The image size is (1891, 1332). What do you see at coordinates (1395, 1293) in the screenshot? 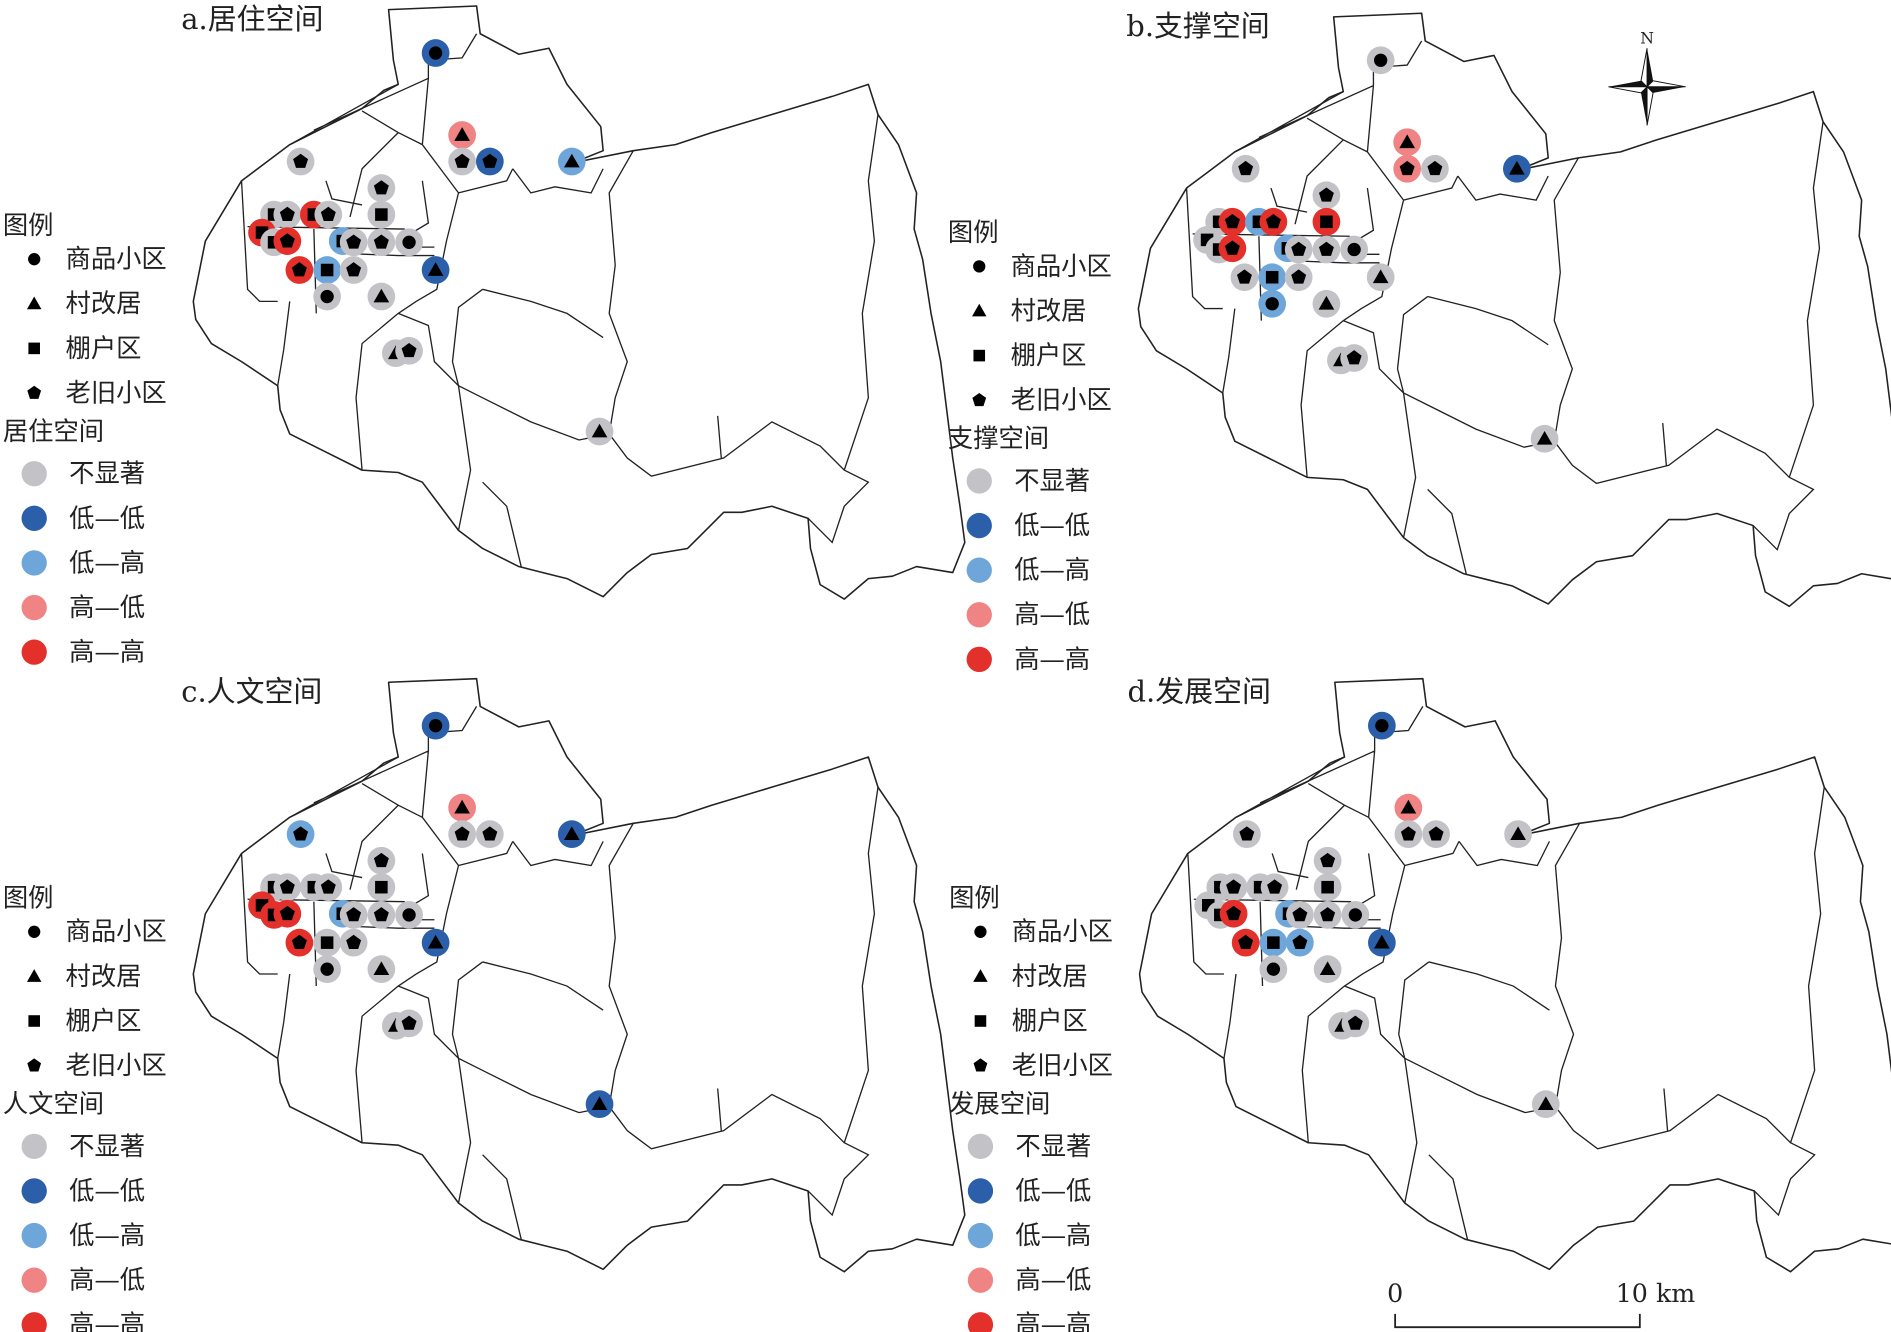
I see `scale-start-label: 0` at bounding box center [1395, 1293].